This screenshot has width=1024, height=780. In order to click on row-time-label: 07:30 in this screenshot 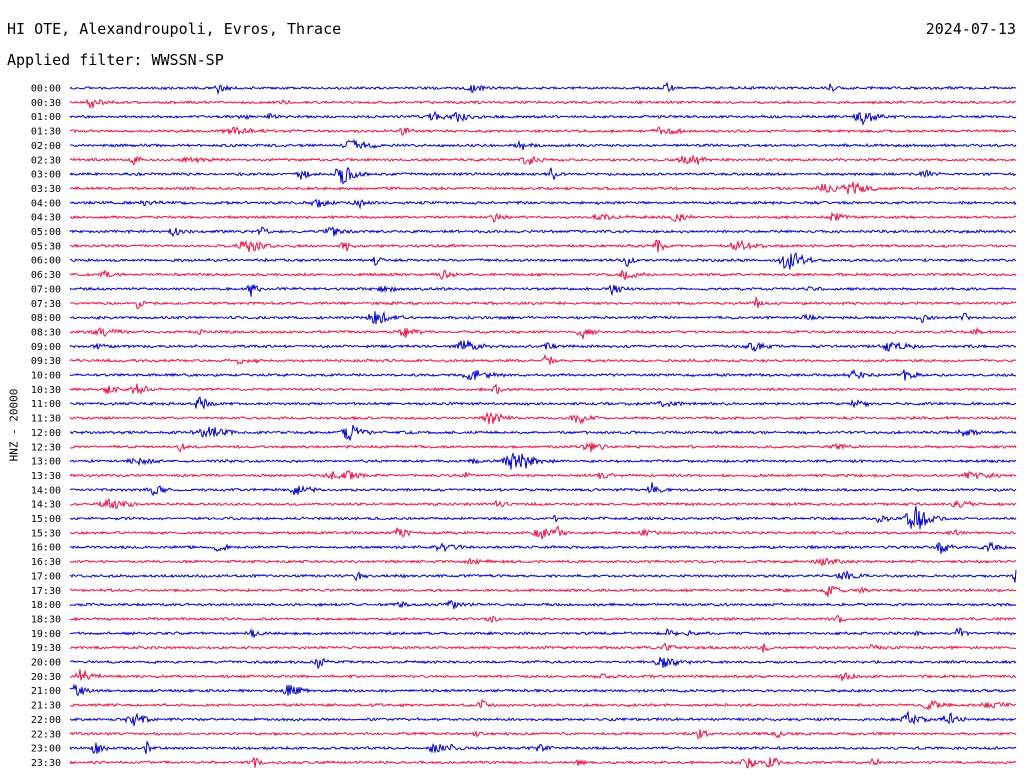, I will do `click(46, 304)`.